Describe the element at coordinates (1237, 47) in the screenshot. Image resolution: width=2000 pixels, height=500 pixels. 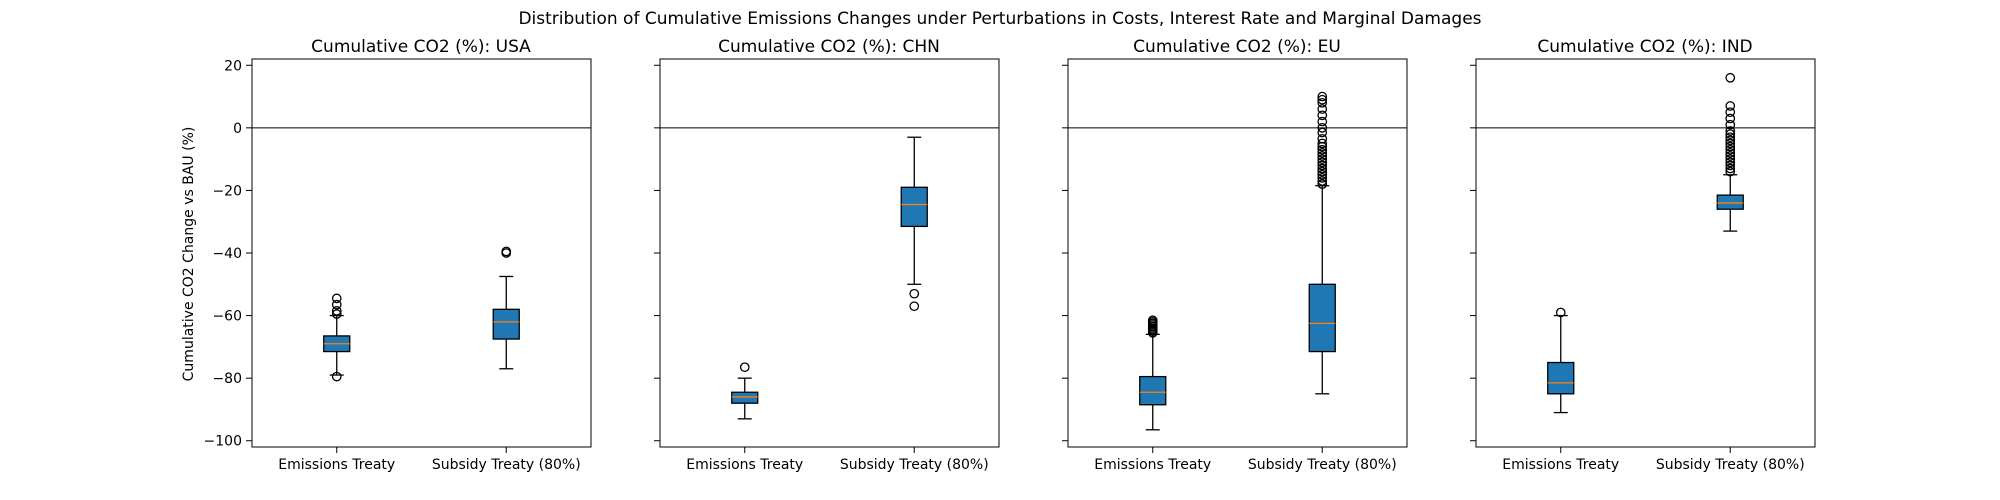
I see `panel-title-eu: Cumulative CO2 (%): EU` at that location.